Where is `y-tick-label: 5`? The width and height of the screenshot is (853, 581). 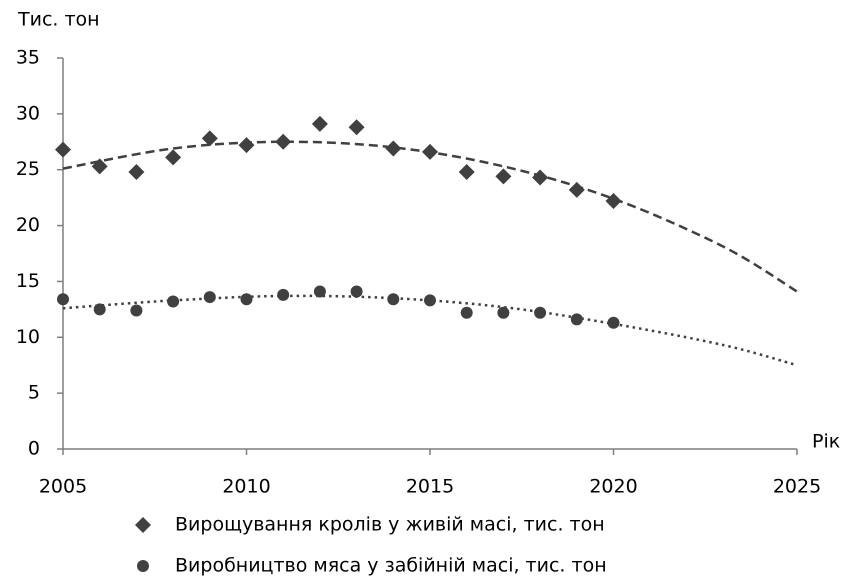 y-tick-label: 5 is located at coordinates (34, 393).